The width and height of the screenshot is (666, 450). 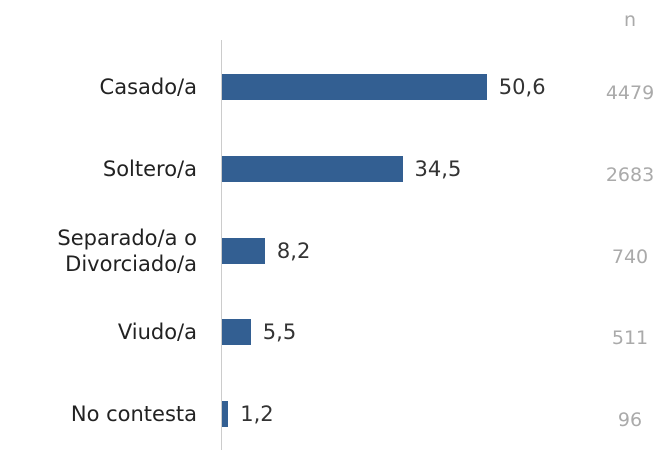 What do you see at coordinates (630, 174) in the screenshot?
I see `n-value: 2683` at bounding box center [630, 174].